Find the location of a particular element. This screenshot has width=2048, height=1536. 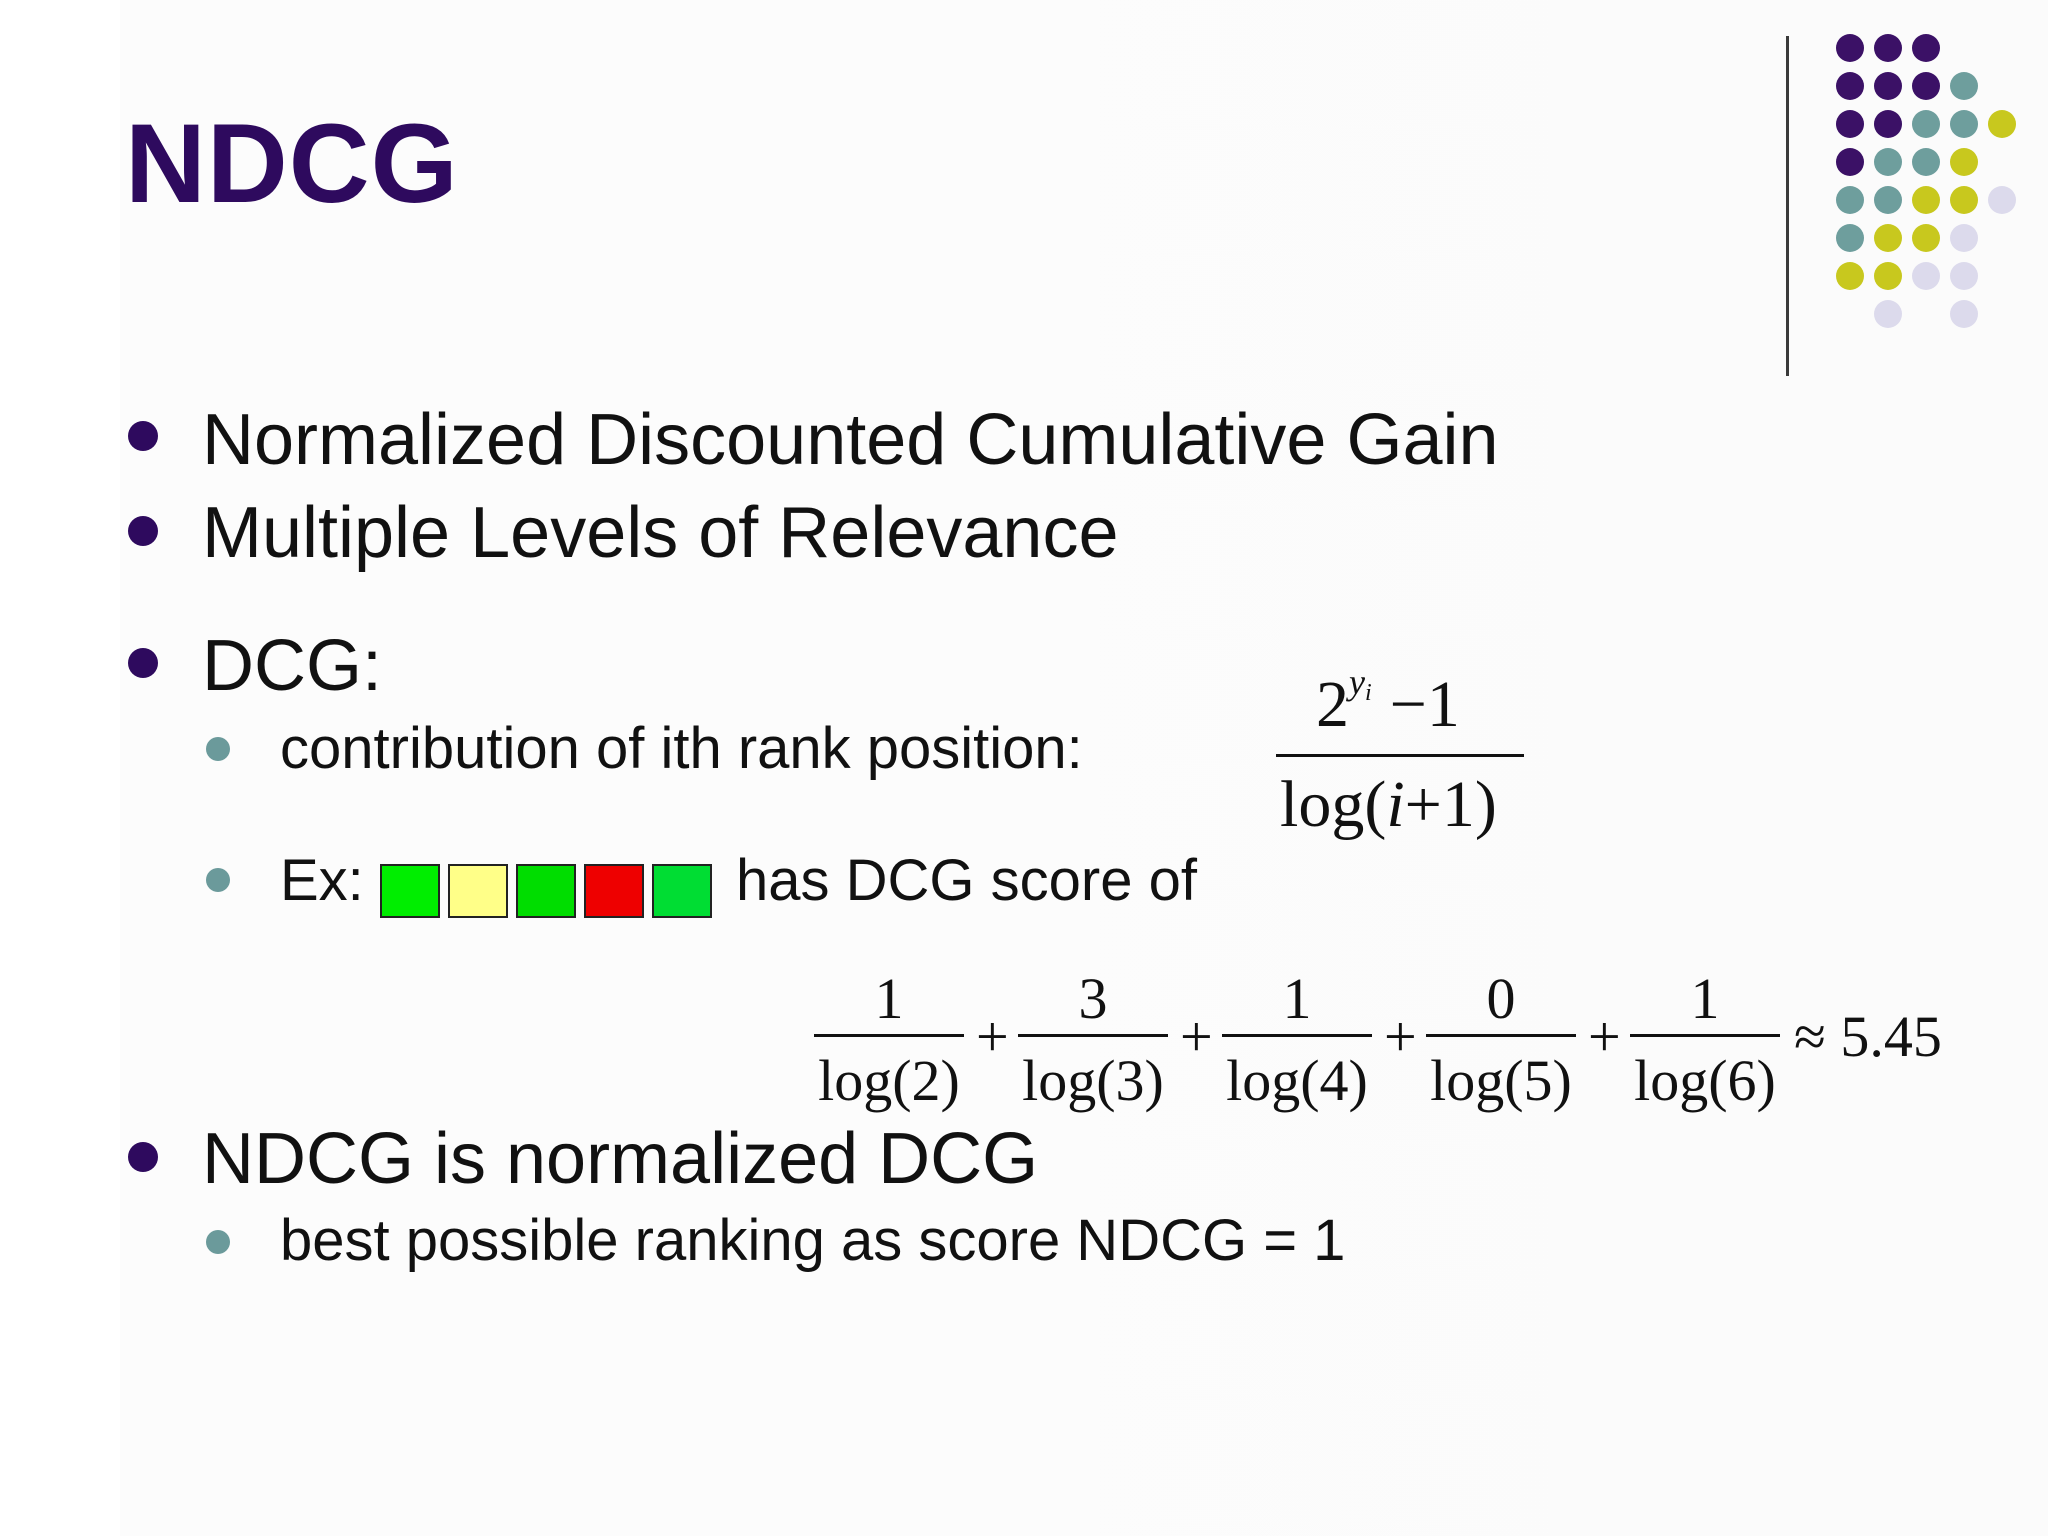

example-suffix-text: has DCG score of is located at coordinates (966, 880).